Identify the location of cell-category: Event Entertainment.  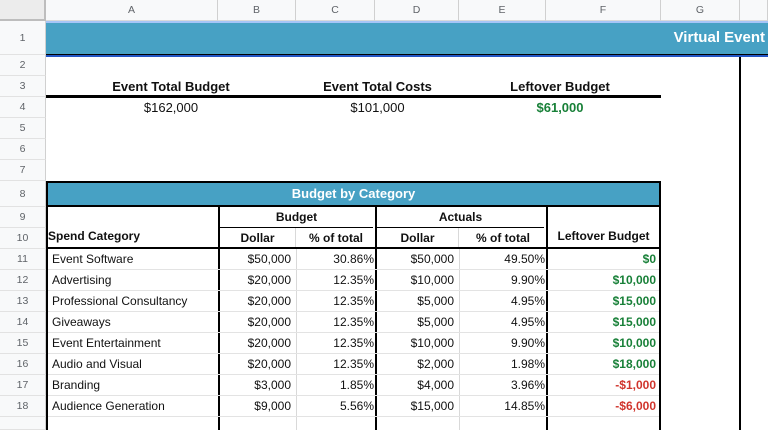
(106, 343).